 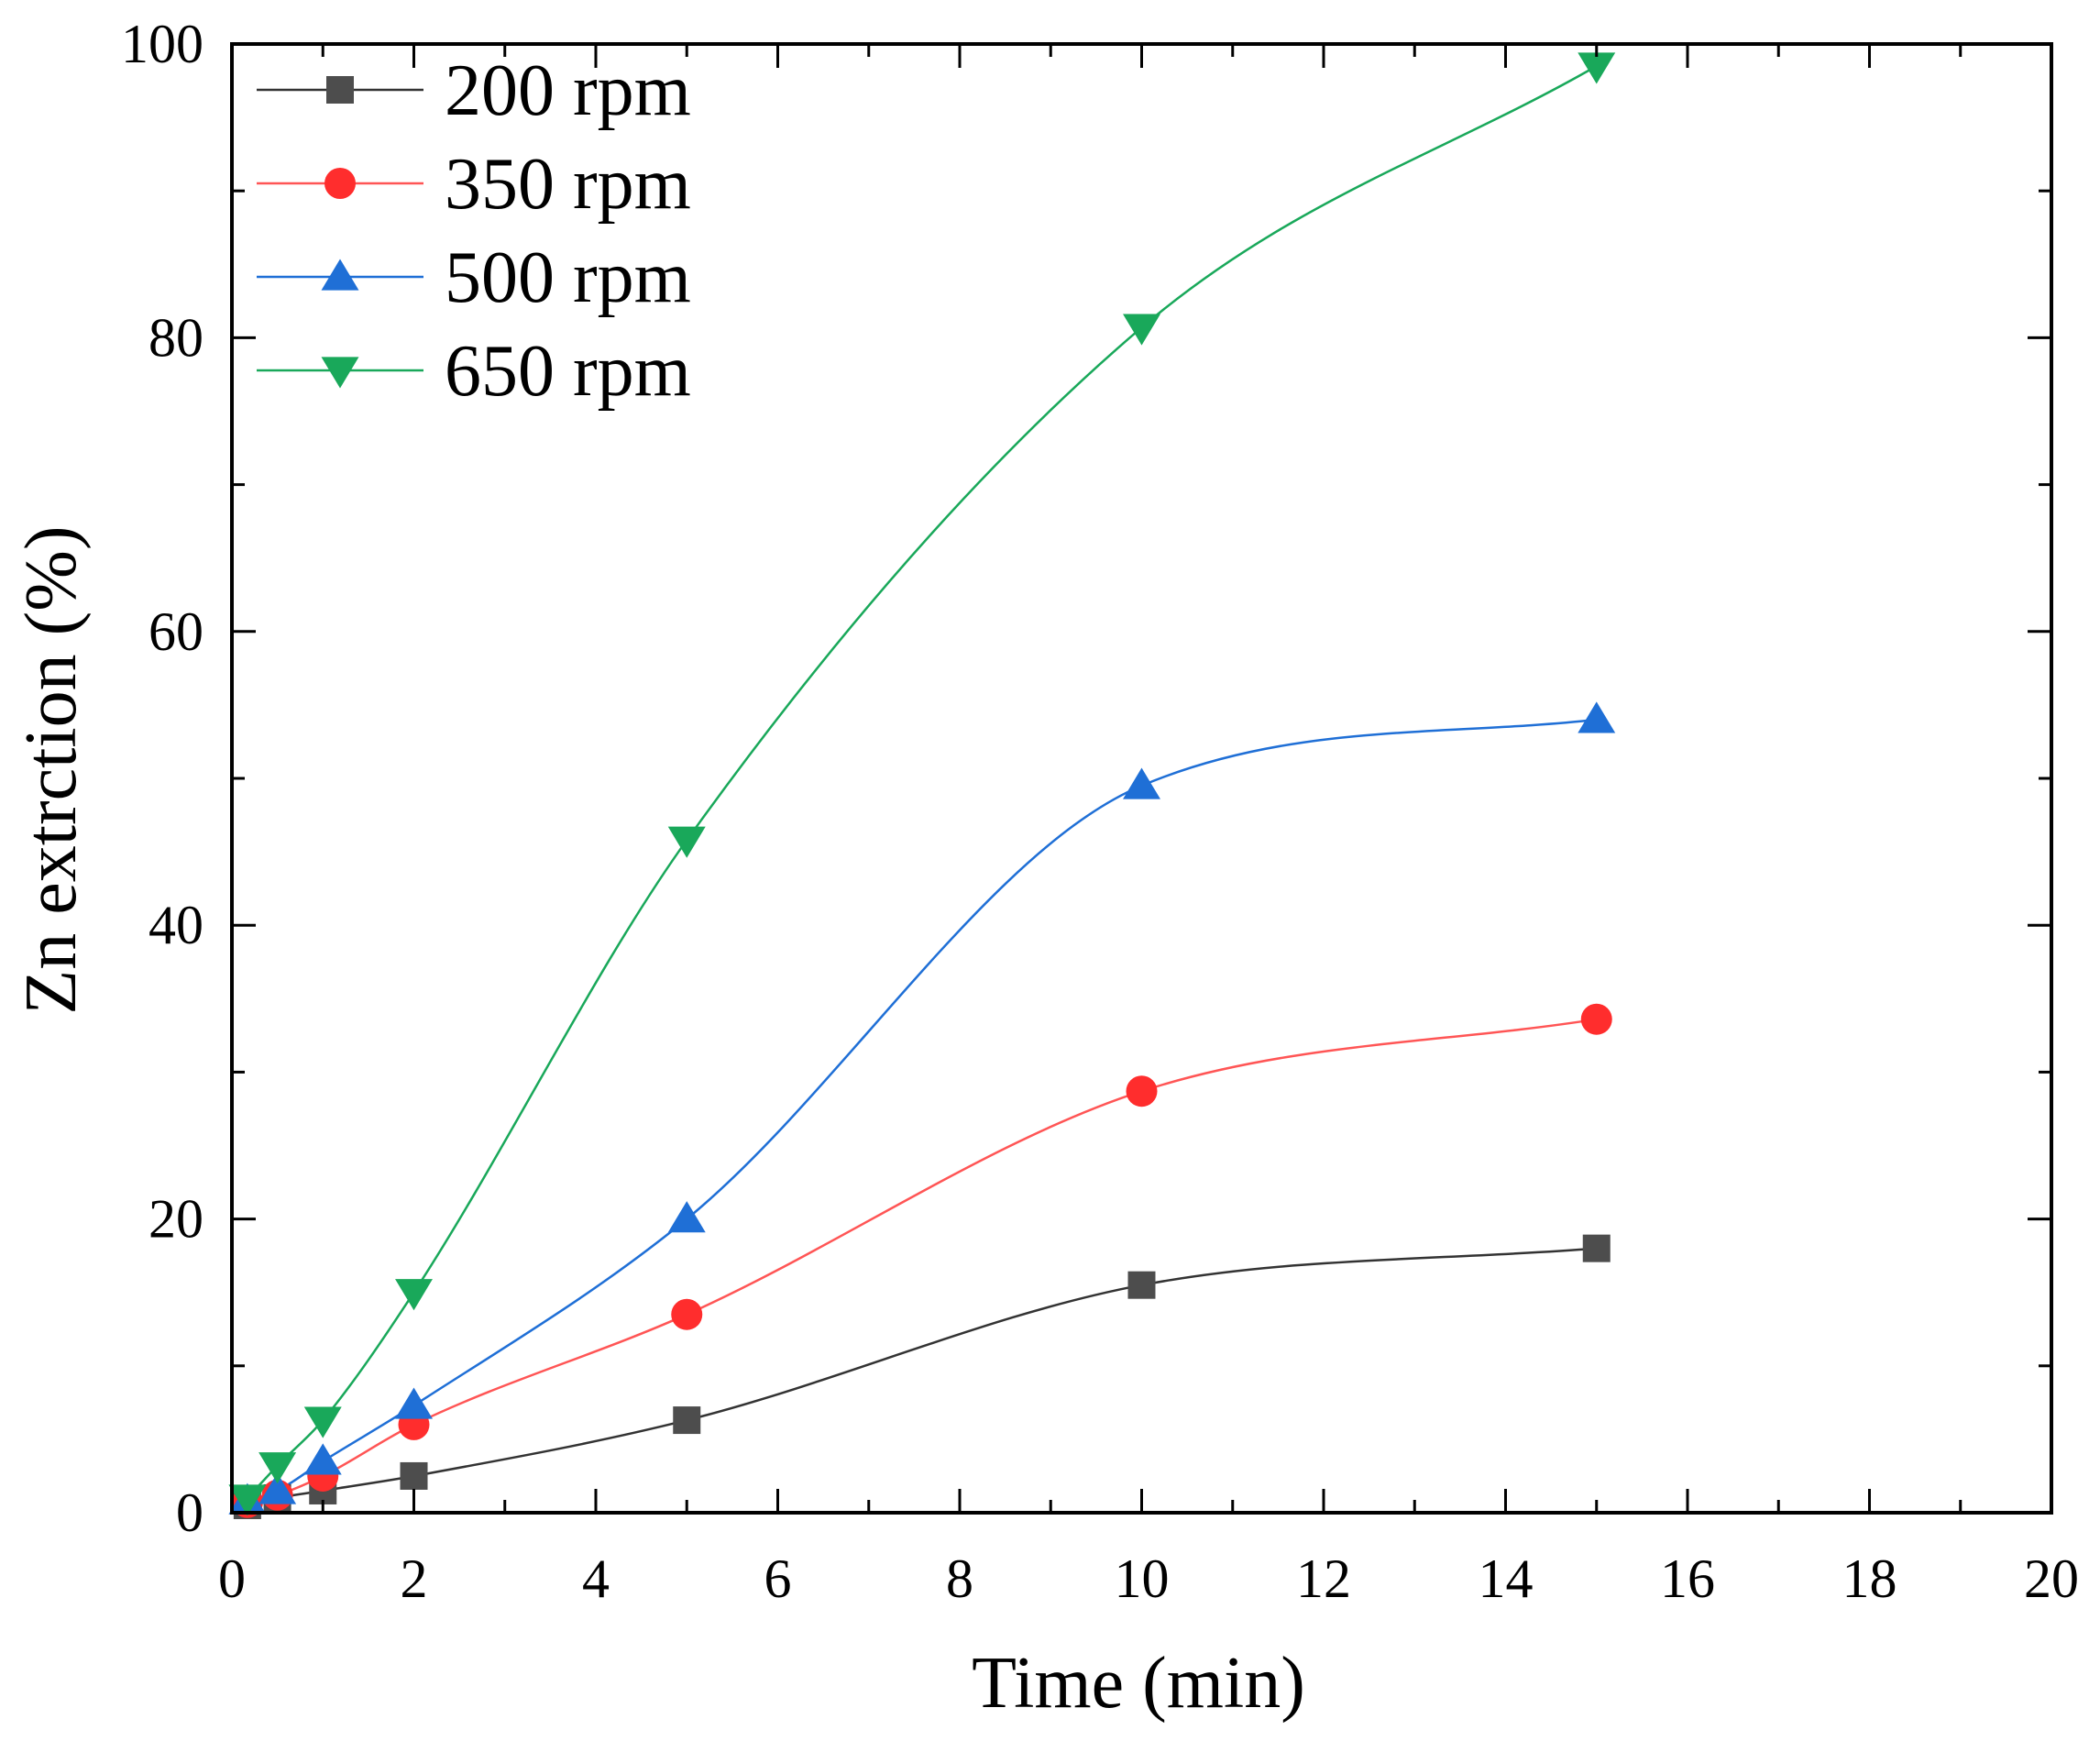 What do you see at coordinates (568, 371) in the screenshot?
I see `legend-label-650-rpm: 650 rpm` at bounding box center [568, 371].